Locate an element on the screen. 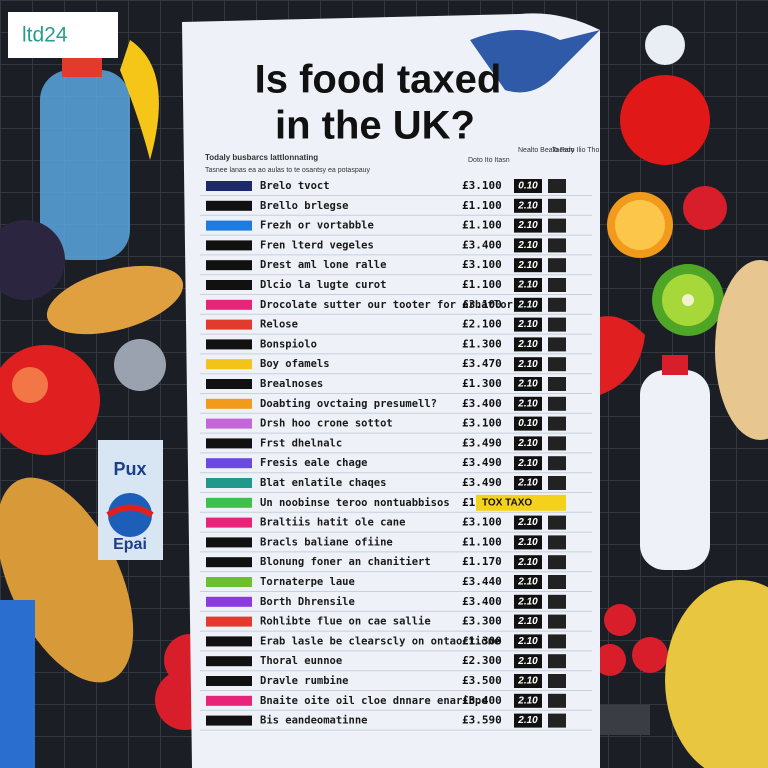 The width and height of the screenshot is (768, 768). row-price: £1.170 is located at coordinates (482, 561).